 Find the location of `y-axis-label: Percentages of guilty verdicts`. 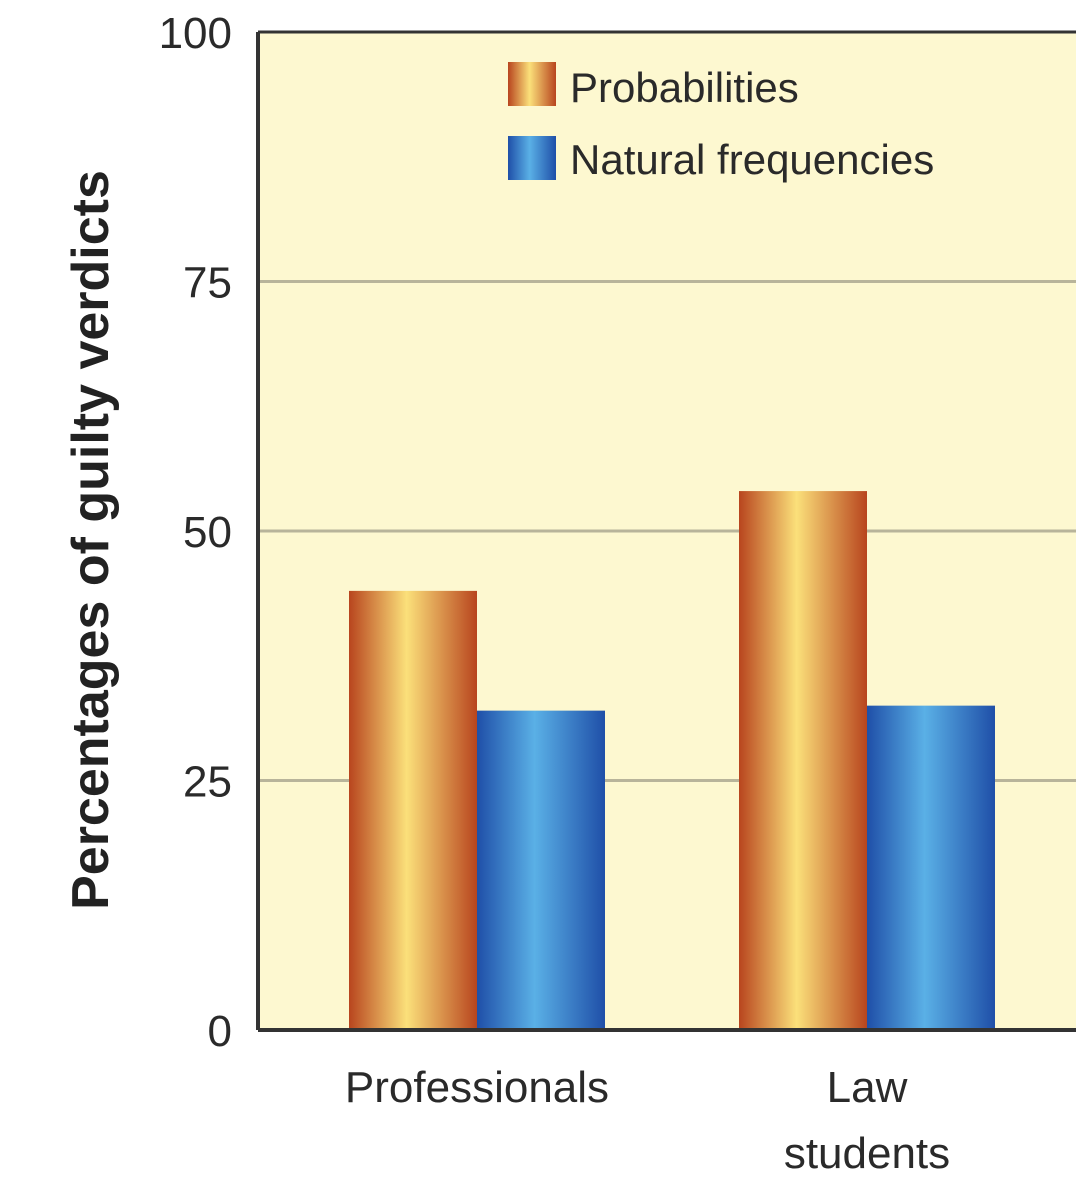

y-axis-label: Percentages of guilty verdicts is located at coordinates (91, 540).